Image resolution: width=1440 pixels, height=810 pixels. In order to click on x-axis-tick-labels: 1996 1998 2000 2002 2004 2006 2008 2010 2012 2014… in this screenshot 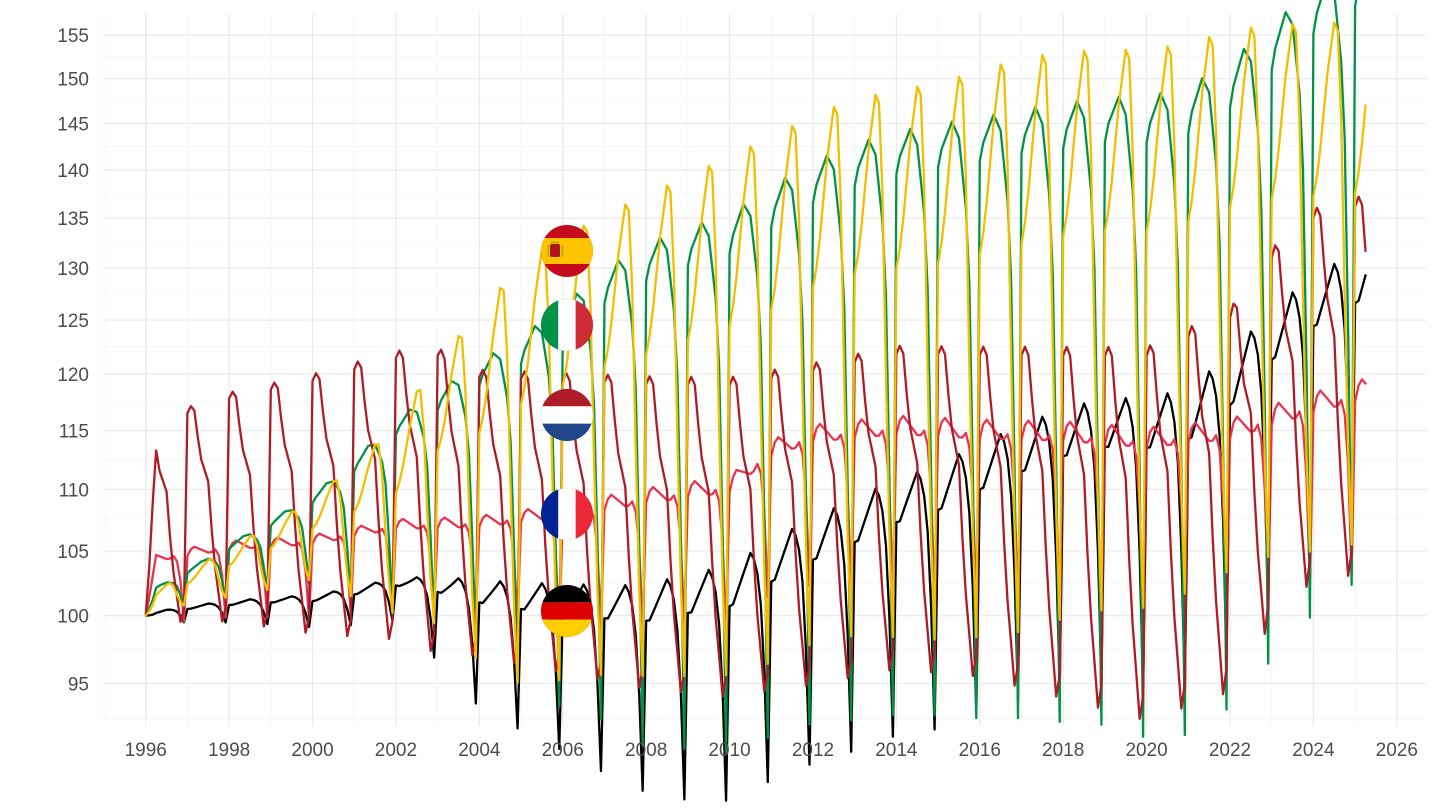, I will do `click(771, 750)`.